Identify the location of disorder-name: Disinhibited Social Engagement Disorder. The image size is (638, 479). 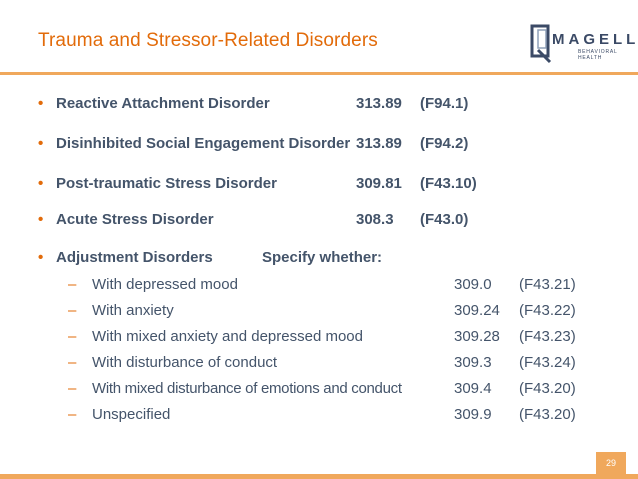
(203, 143).